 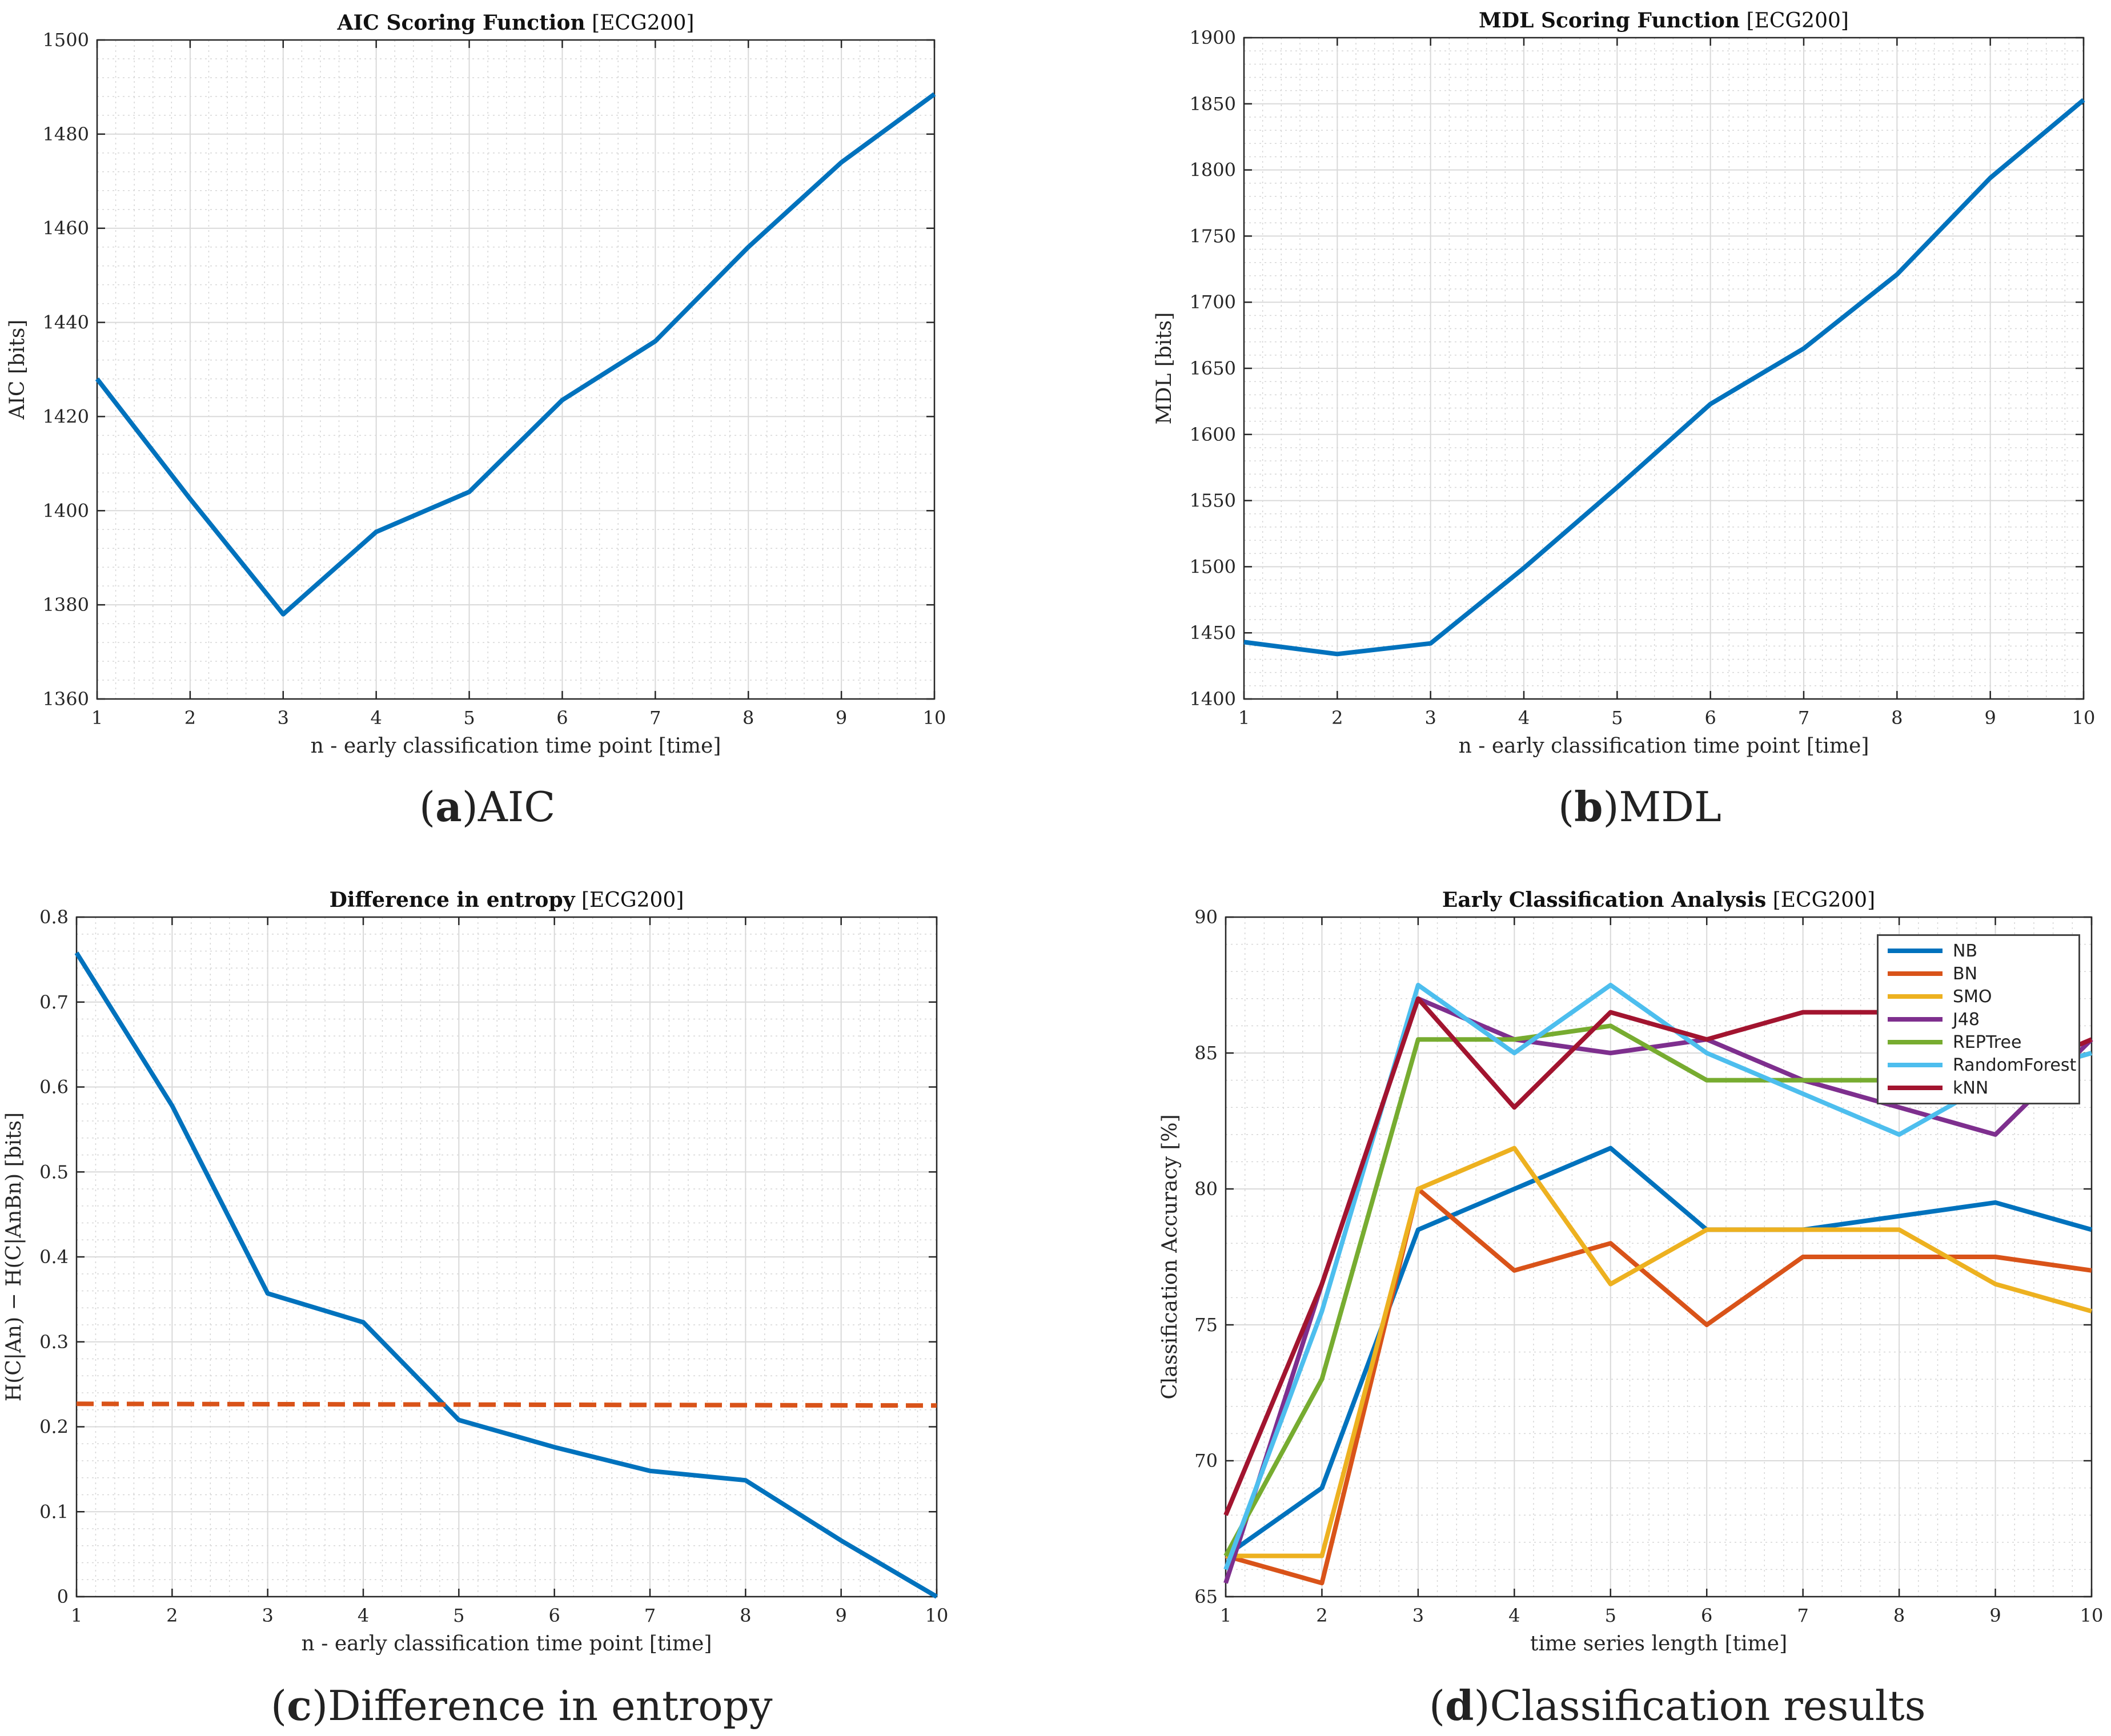 What do you see at coordinates (14, 1256) in the screenshot?
I see `y-axis-label: H(C|An) − H(C|AnBn) [bits]` at bounding box center [14, 1256].